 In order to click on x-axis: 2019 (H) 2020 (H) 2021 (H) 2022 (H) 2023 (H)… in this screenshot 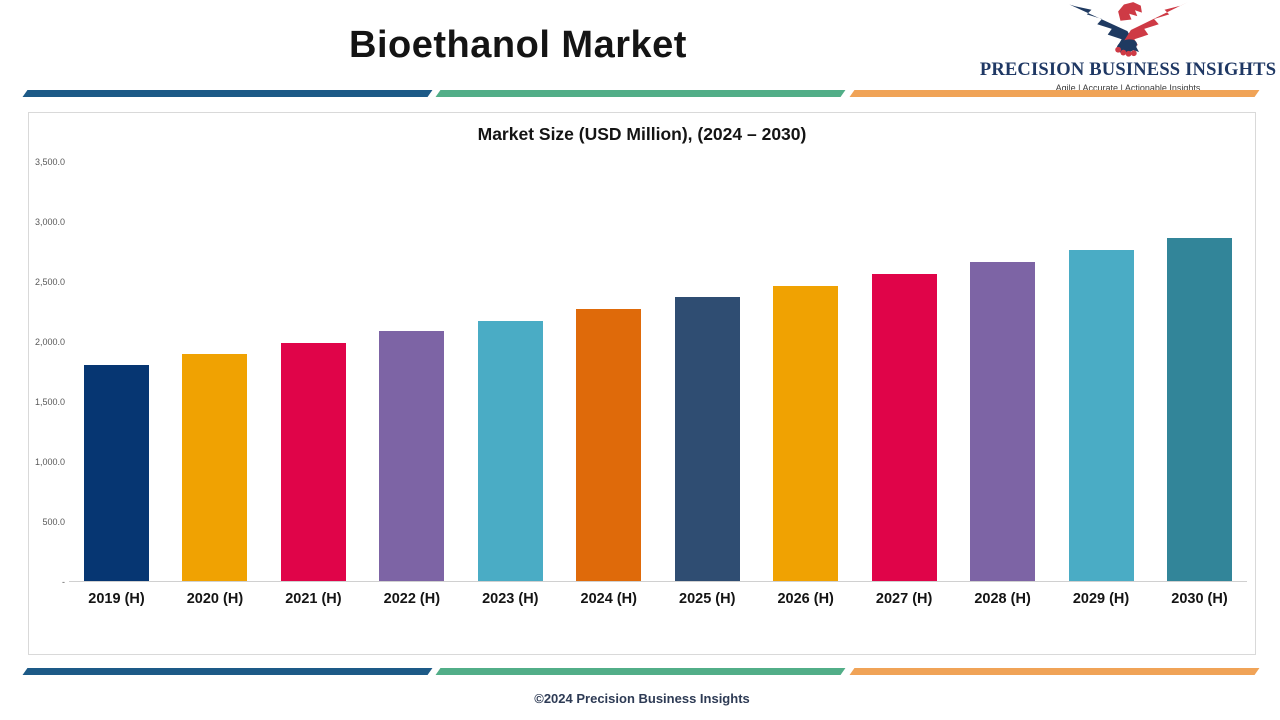, I will do `click(658, 599)`.